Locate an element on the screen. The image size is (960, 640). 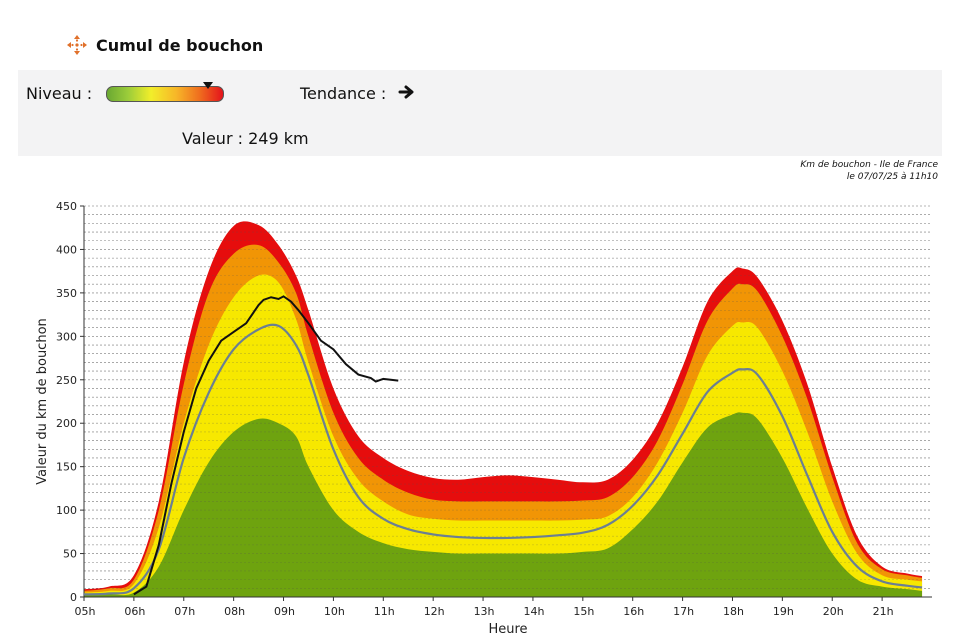
x-tick-label: 06h is located at coordinates (134, 611).